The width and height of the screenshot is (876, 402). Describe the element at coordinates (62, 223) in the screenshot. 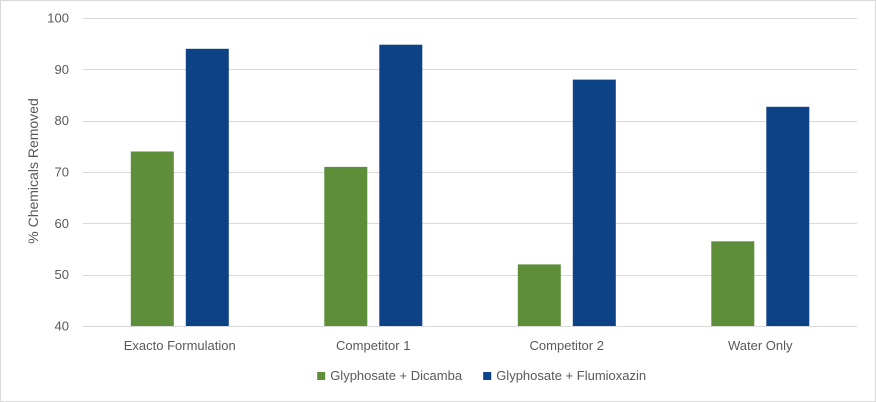

I see `y-tick-label: 60` at that location.